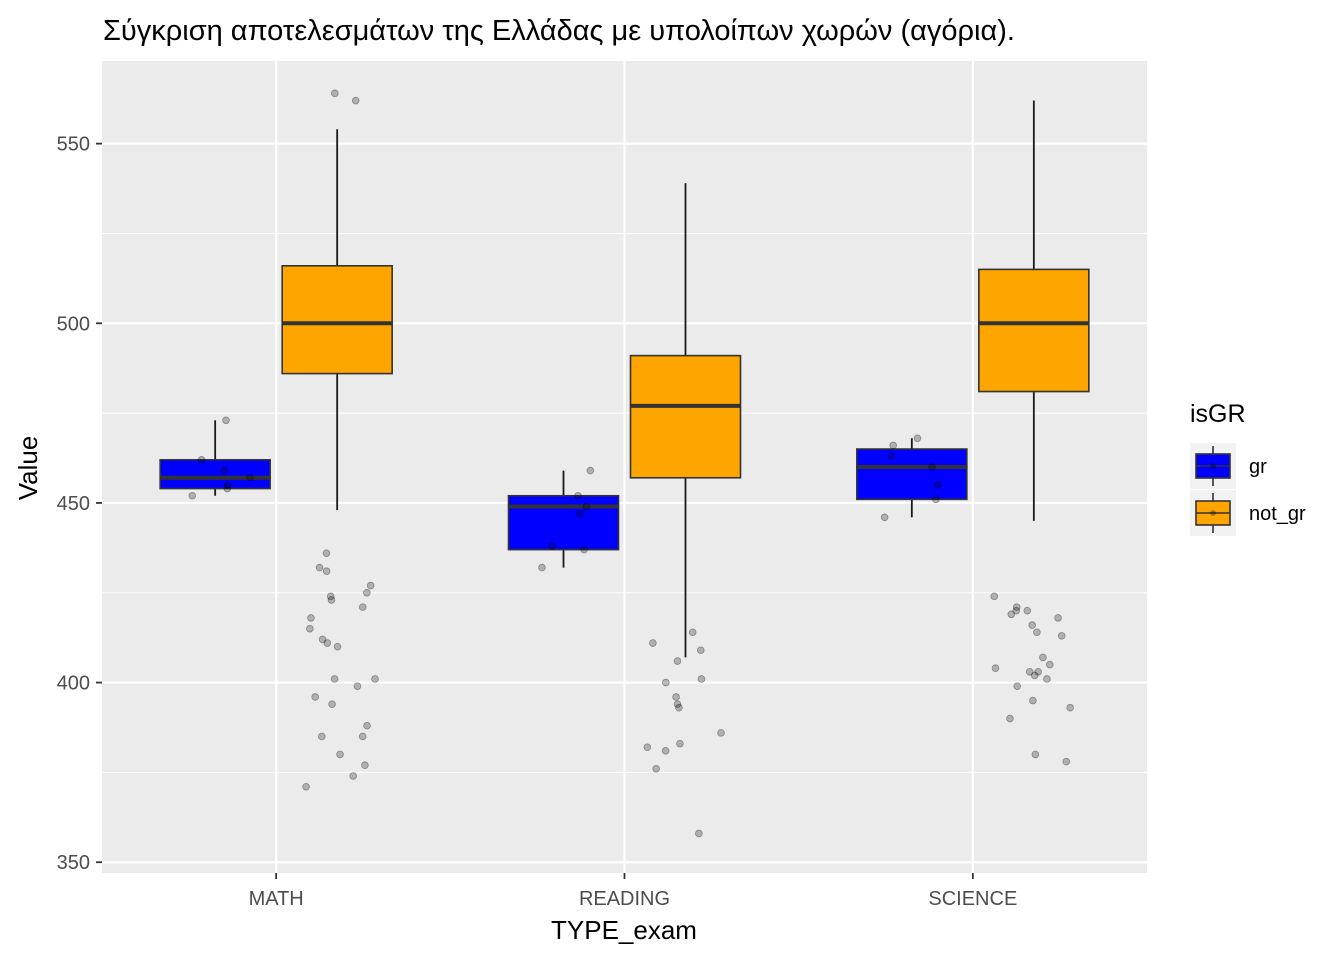 Image resolution: width=1344 pixels, height=960 pixels. What do you see at coordinates (563, 522) in the screenshot?
I see `box-gr-reading` at bounding box center [563, 522].